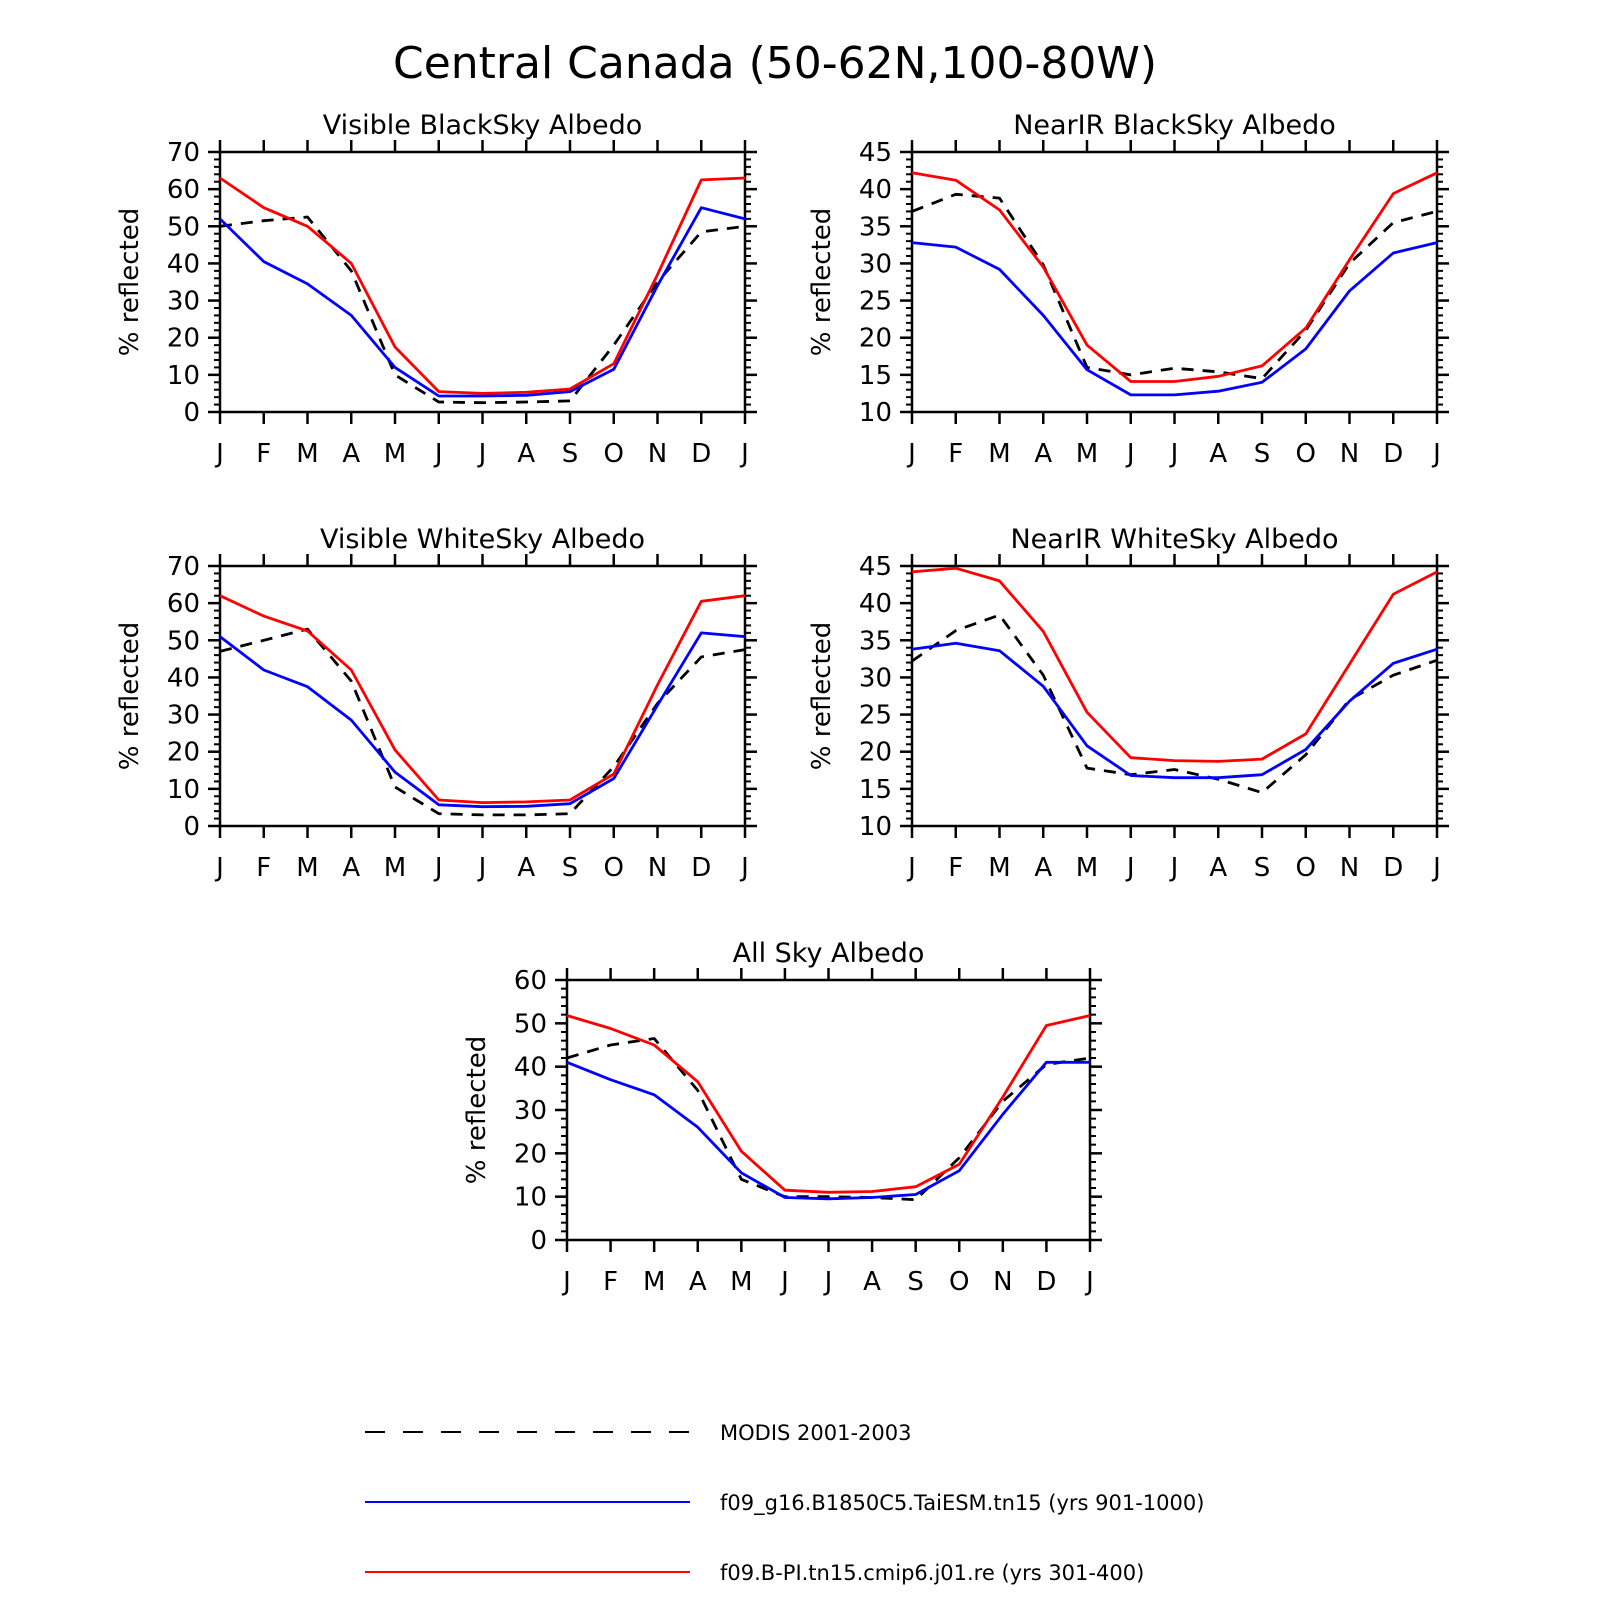  Describe the element at coordinates (875, 227) in the screenshot. I see `y-tick-label: 35` at that location.